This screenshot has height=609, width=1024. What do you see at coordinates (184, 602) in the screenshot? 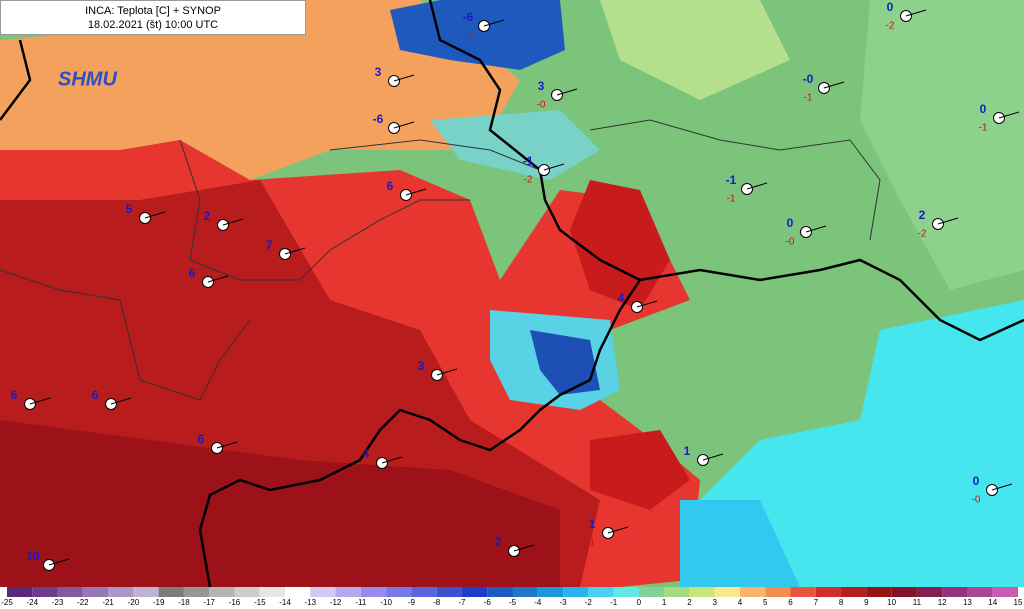
I see `colorbar-label: -18` at bounding box center [184, 602].